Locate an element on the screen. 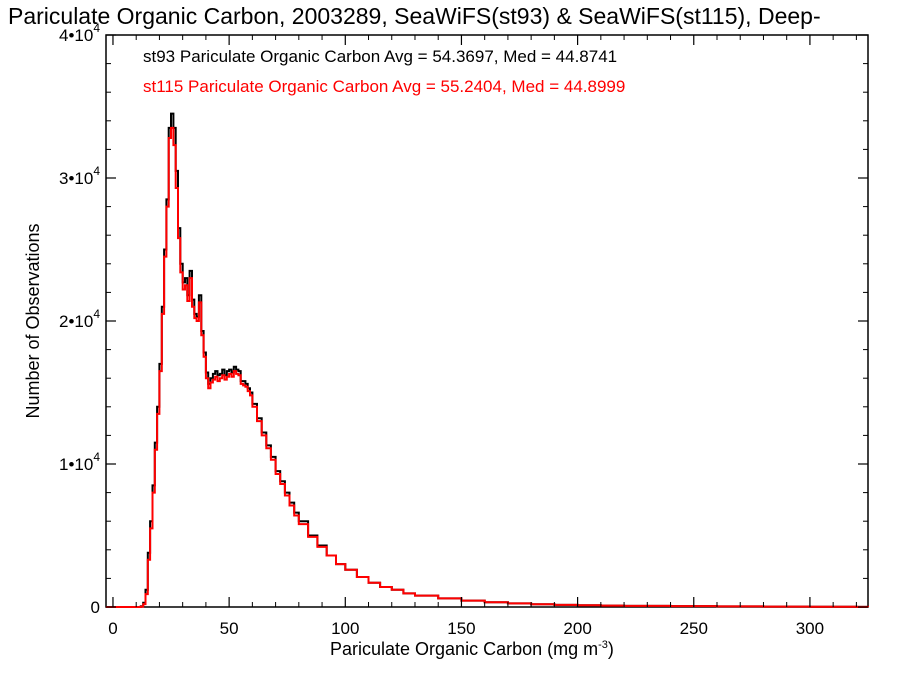  y-tick-label: 4•104 is located at coordinates (79, 33).